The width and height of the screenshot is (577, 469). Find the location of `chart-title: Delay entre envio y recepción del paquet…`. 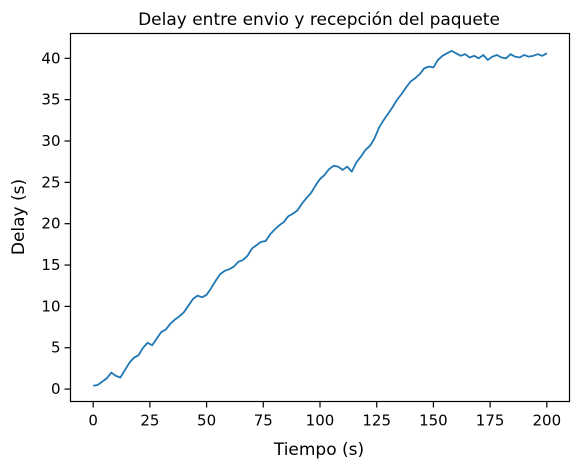

chart-title: Delay entre envio y recepción del paquet… is located at coordinates (319, 20).